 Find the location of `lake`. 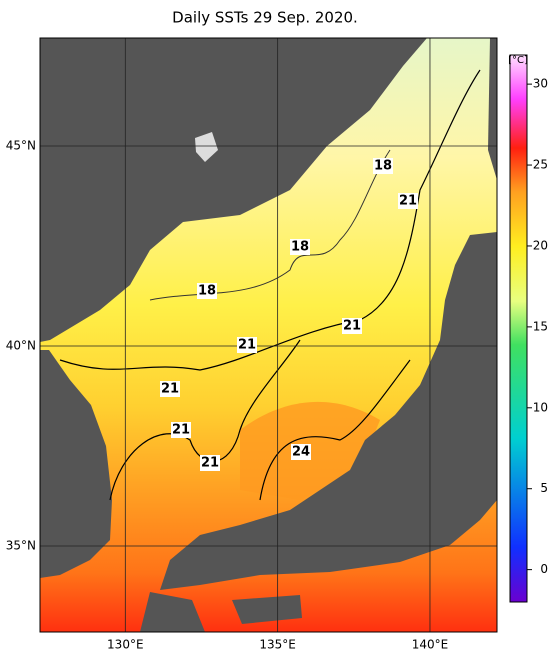

lake is located at coordinates (206, 147).